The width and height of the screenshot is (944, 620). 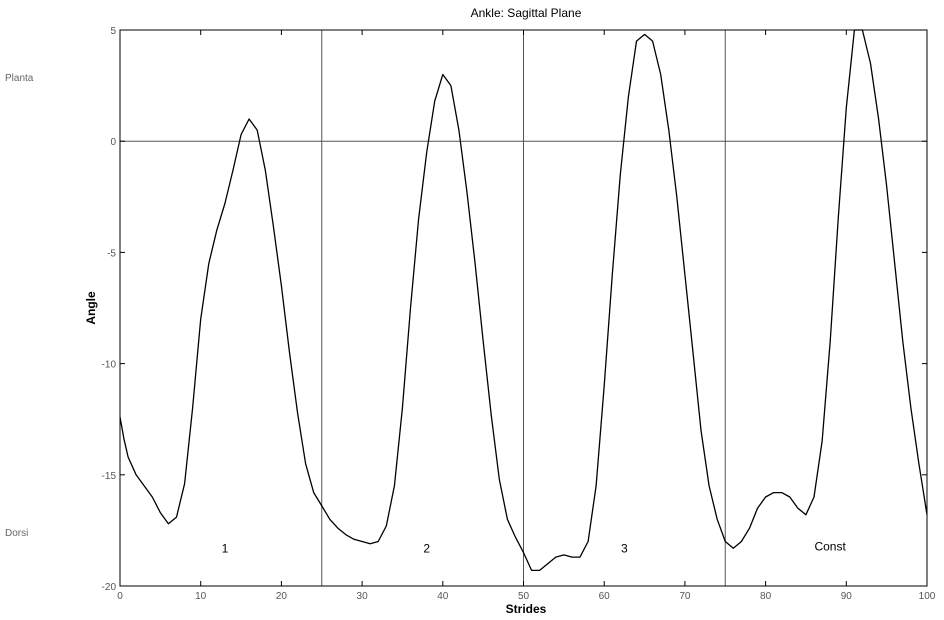 What do you see at coordinates (766, 596) in the screenshot?
I see `x-tick-label: 80` at bounding box center [766, 596].